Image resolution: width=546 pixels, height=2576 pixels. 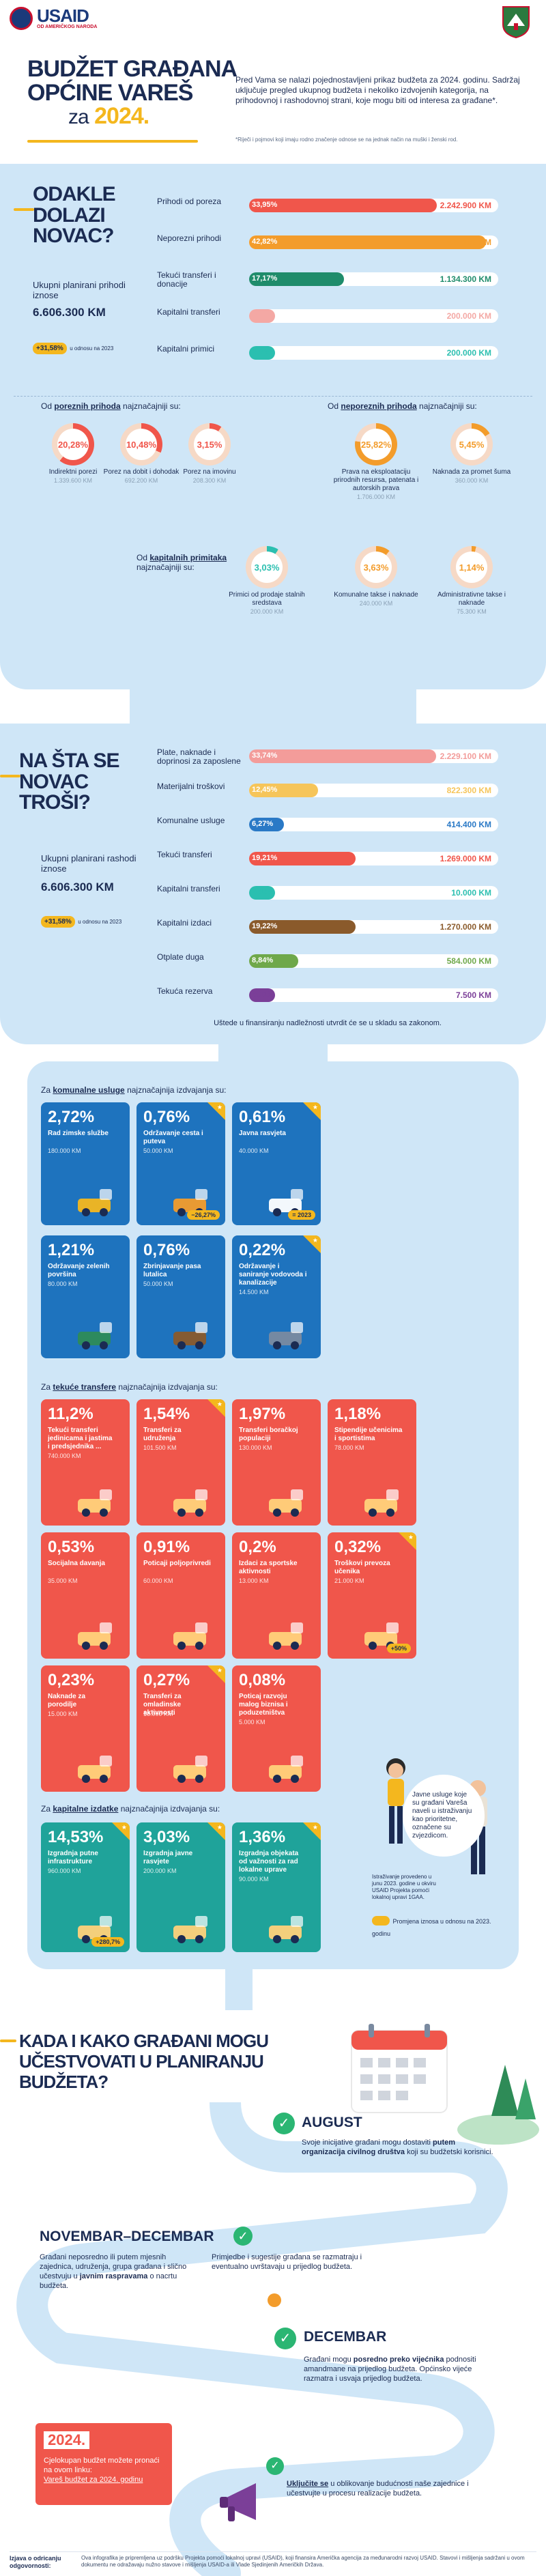 I want to click on bar-amount: 822.300 KM, so click(x=468, y=790).